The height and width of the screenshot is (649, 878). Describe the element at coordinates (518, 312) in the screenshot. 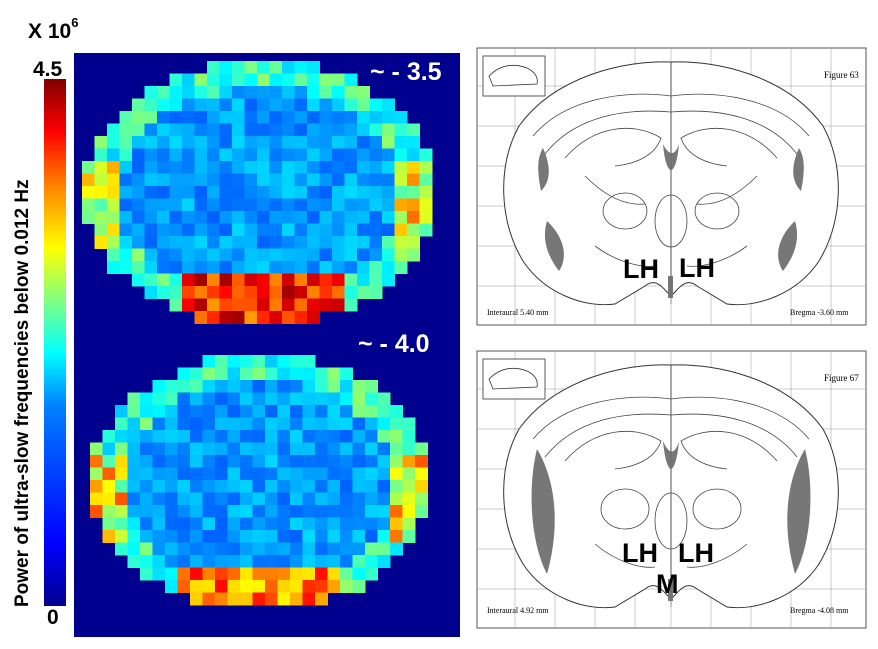

I see `atlas-interaural-label: Interaural 5.40 mm` at that location.